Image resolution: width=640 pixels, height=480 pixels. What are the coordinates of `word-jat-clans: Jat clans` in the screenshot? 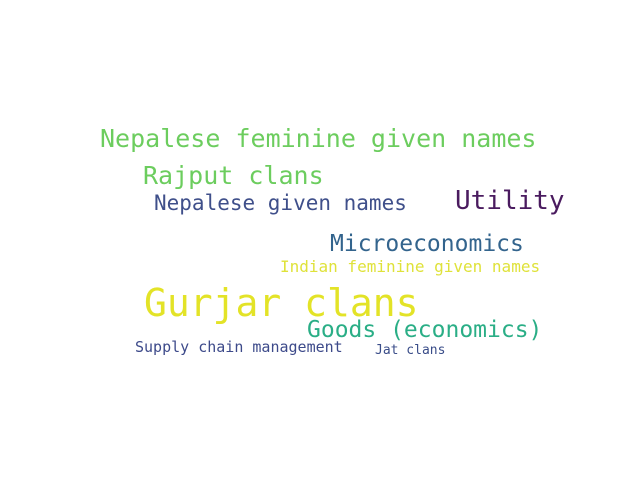 It's located at (410, 350).